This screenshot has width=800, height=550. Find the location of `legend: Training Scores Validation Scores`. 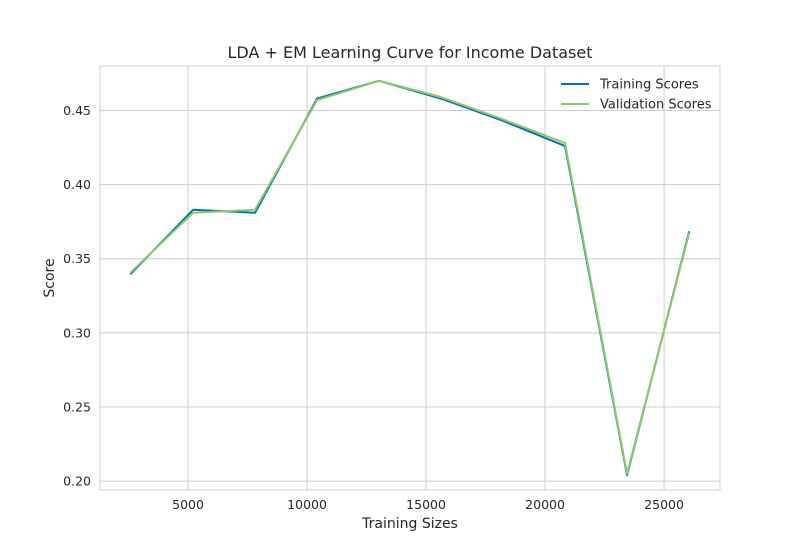

legend: Training Scores Validation Scores is located at coordinates (636, 95).